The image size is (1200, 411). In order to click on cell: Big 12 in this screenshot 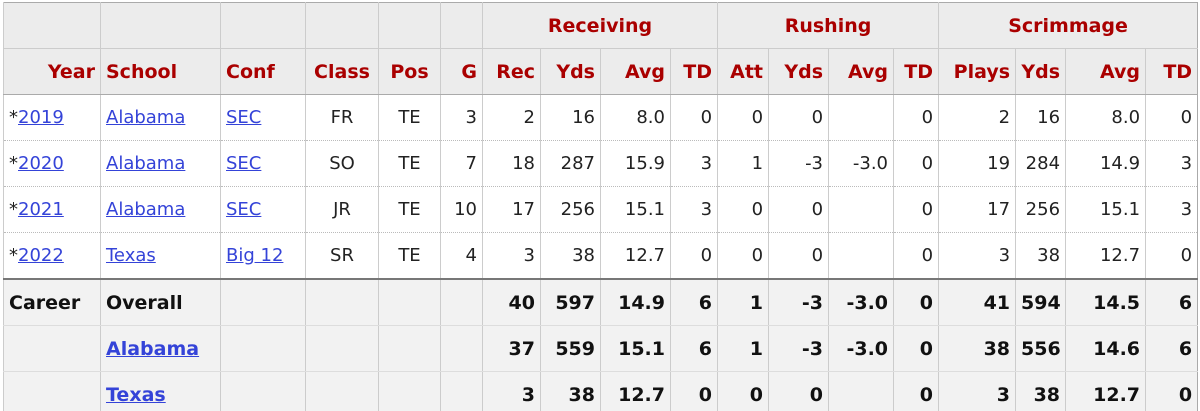, I will do `click(263, 256)`.